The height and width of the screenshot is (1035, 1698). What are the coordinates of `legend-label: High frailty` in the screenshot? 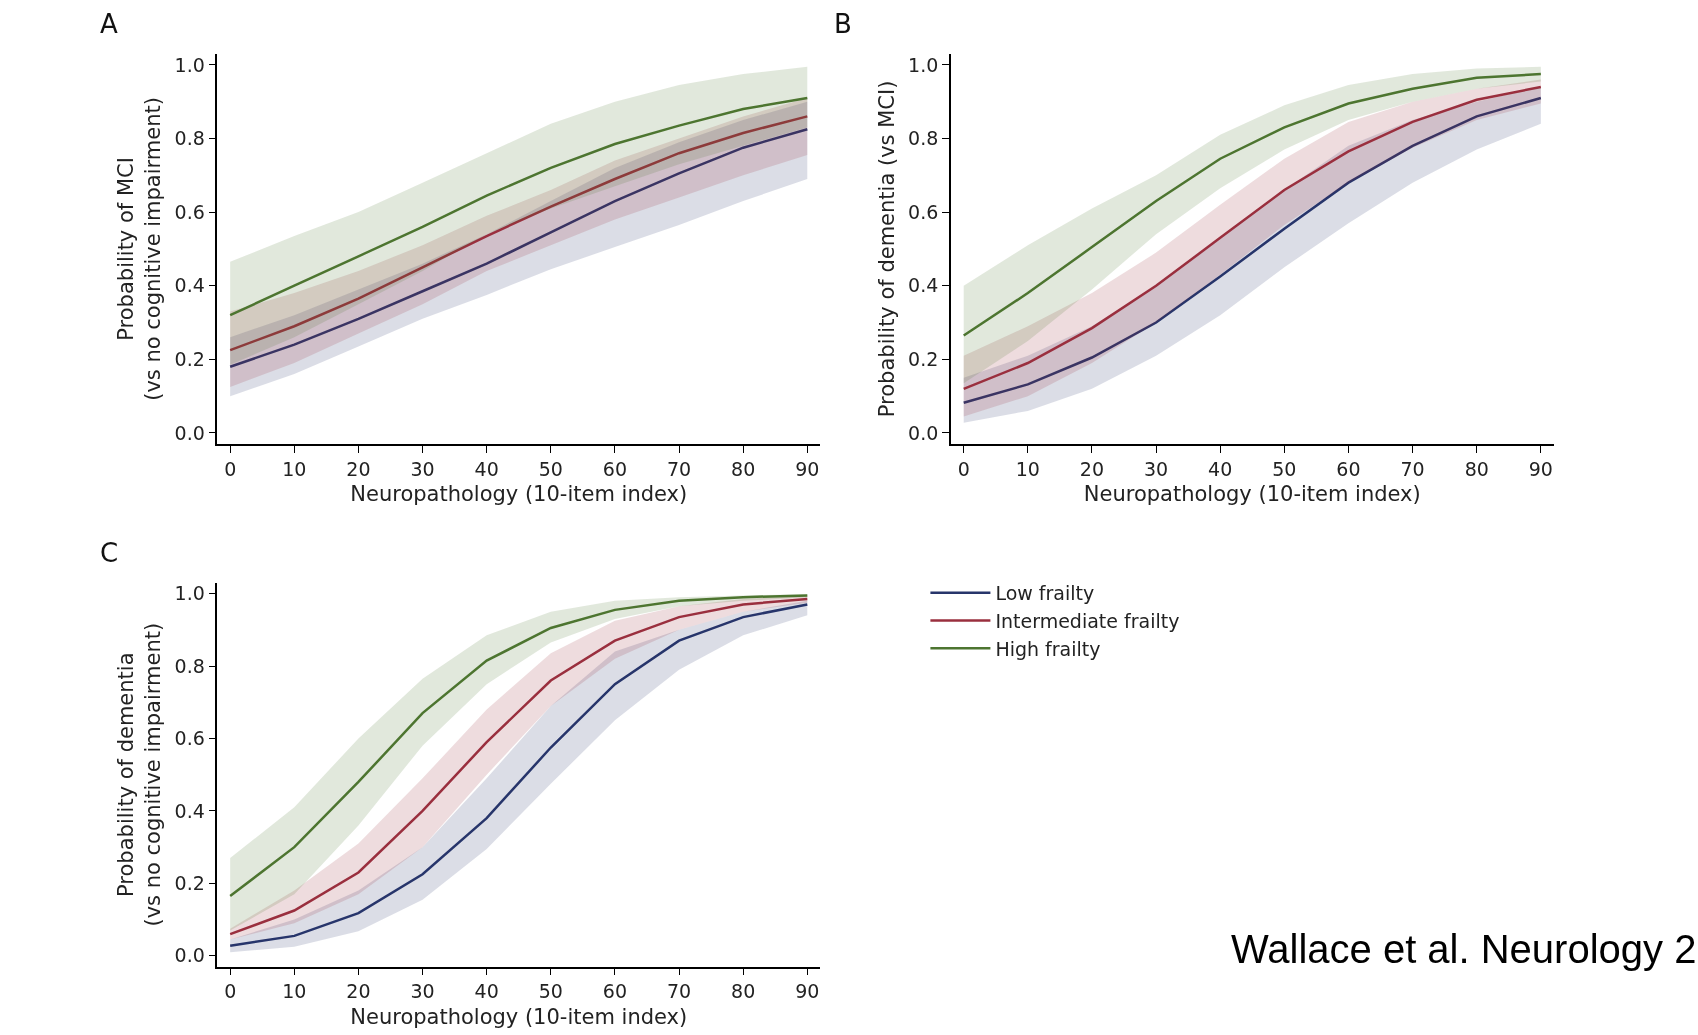 It's located at (1048, 648).